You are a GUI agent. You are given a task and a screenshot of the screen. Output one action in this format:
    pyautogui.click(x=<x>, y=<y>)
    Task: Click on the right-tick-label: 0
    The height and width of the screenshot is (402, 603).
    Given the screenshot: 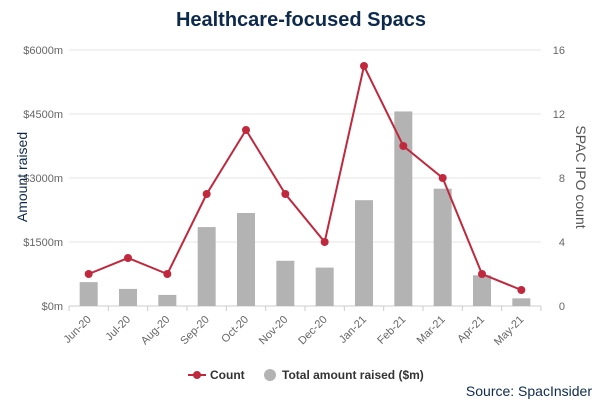 What is the action you would take?
    pyautogui.click(x=562, y=307)
    